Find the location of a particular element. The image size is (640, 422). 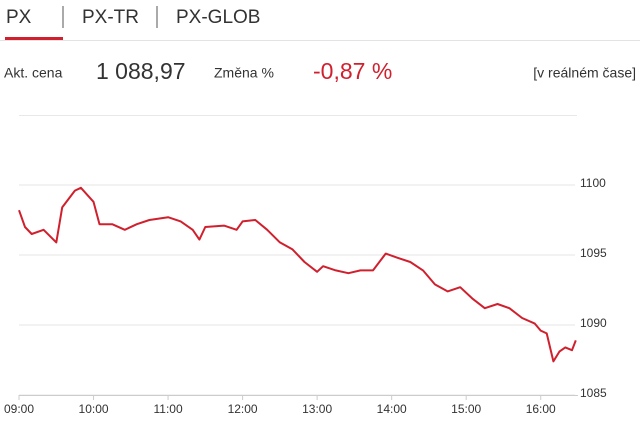

realtime: [v reálném čase] is located at coordinates (584, 73).